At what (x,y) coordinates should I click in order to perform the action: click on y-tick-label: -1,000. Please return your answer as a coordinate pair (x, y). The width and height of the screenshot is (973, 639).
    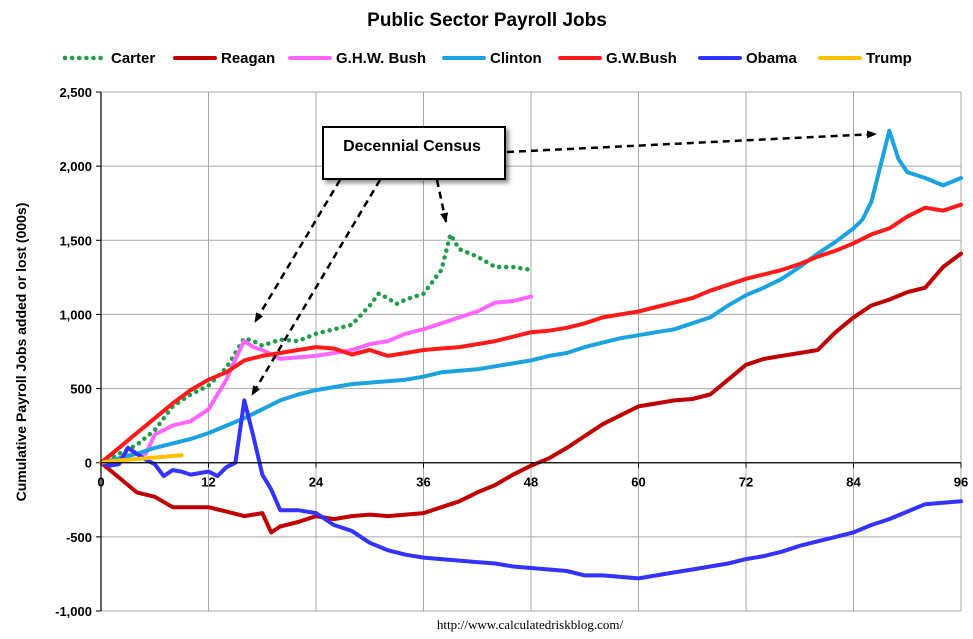
    Looking at the image, I should click on (73, 611).